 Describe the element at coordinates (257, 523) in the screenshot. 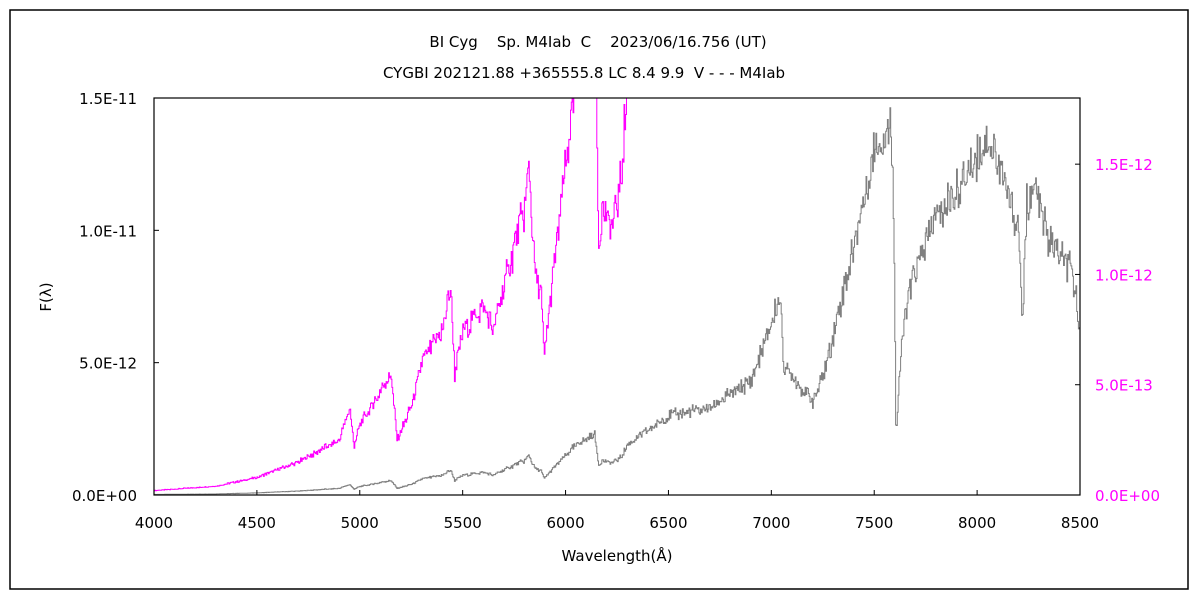

I see `x-tick-label: 4500` at that location.